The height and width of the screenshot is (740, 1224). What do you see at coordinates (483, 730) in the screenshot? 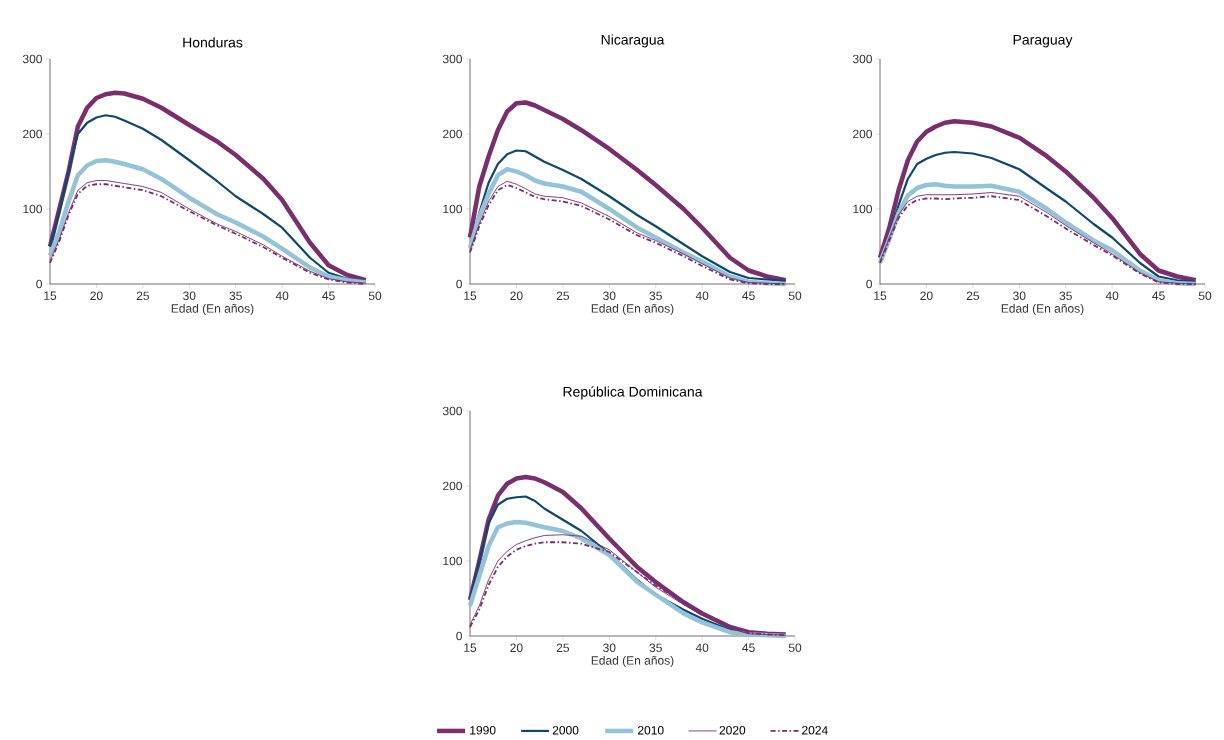
I see `legend-label: 1990` at bounding box center [483, 730].